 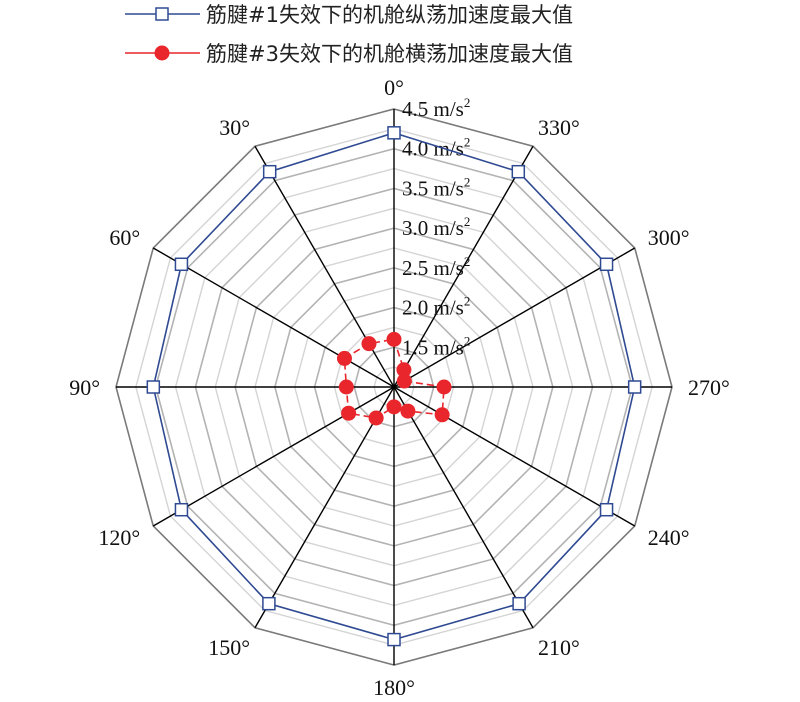 I want to click on legend-entry-series-2: 筋腱#3失效下的机舱横荡加速度最大值, so click(x=349, y=54).